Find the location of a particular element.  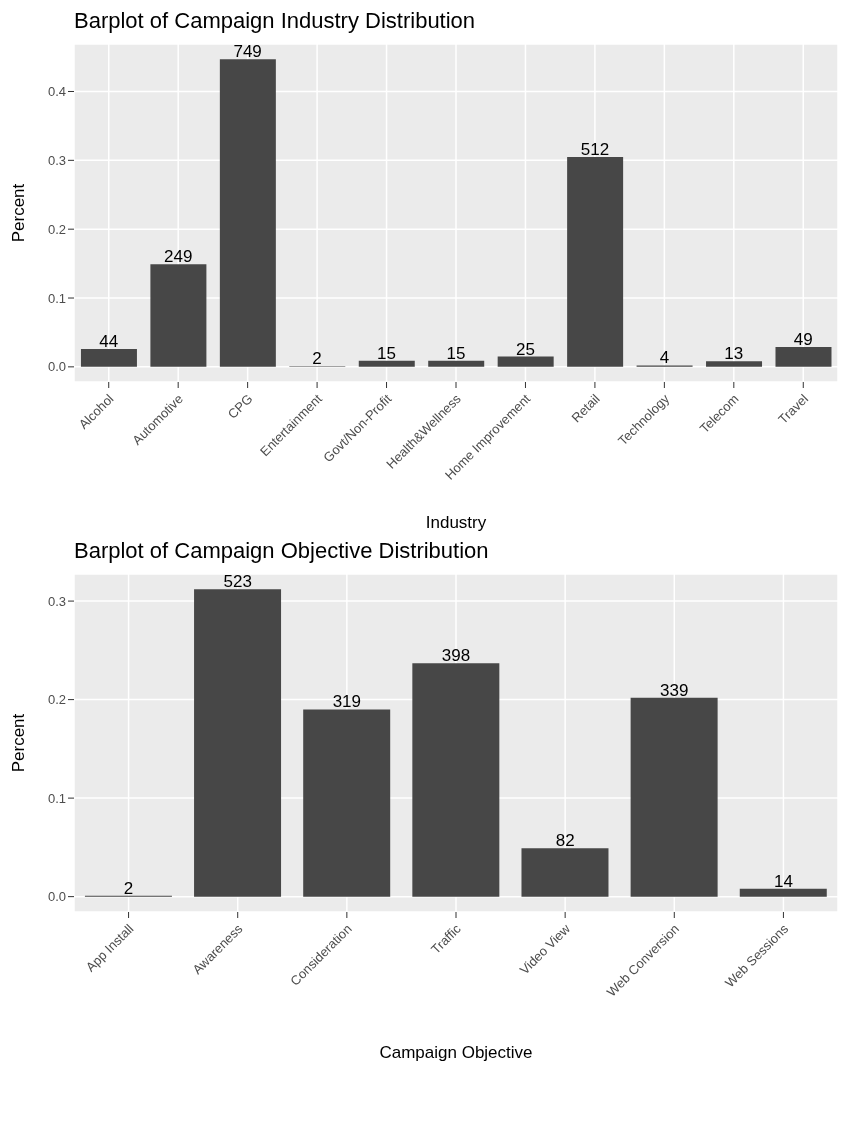

chart-title: Barplot of Campaign Industry Distribution is located at coordinates (275, 21).